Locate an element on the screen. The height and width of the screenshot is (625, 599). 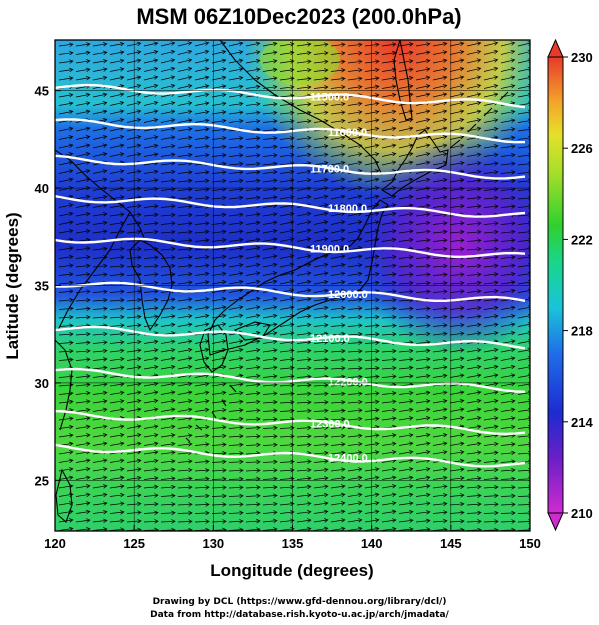
colorbar-tick-label: 214 is located at coordinates (582, 422).